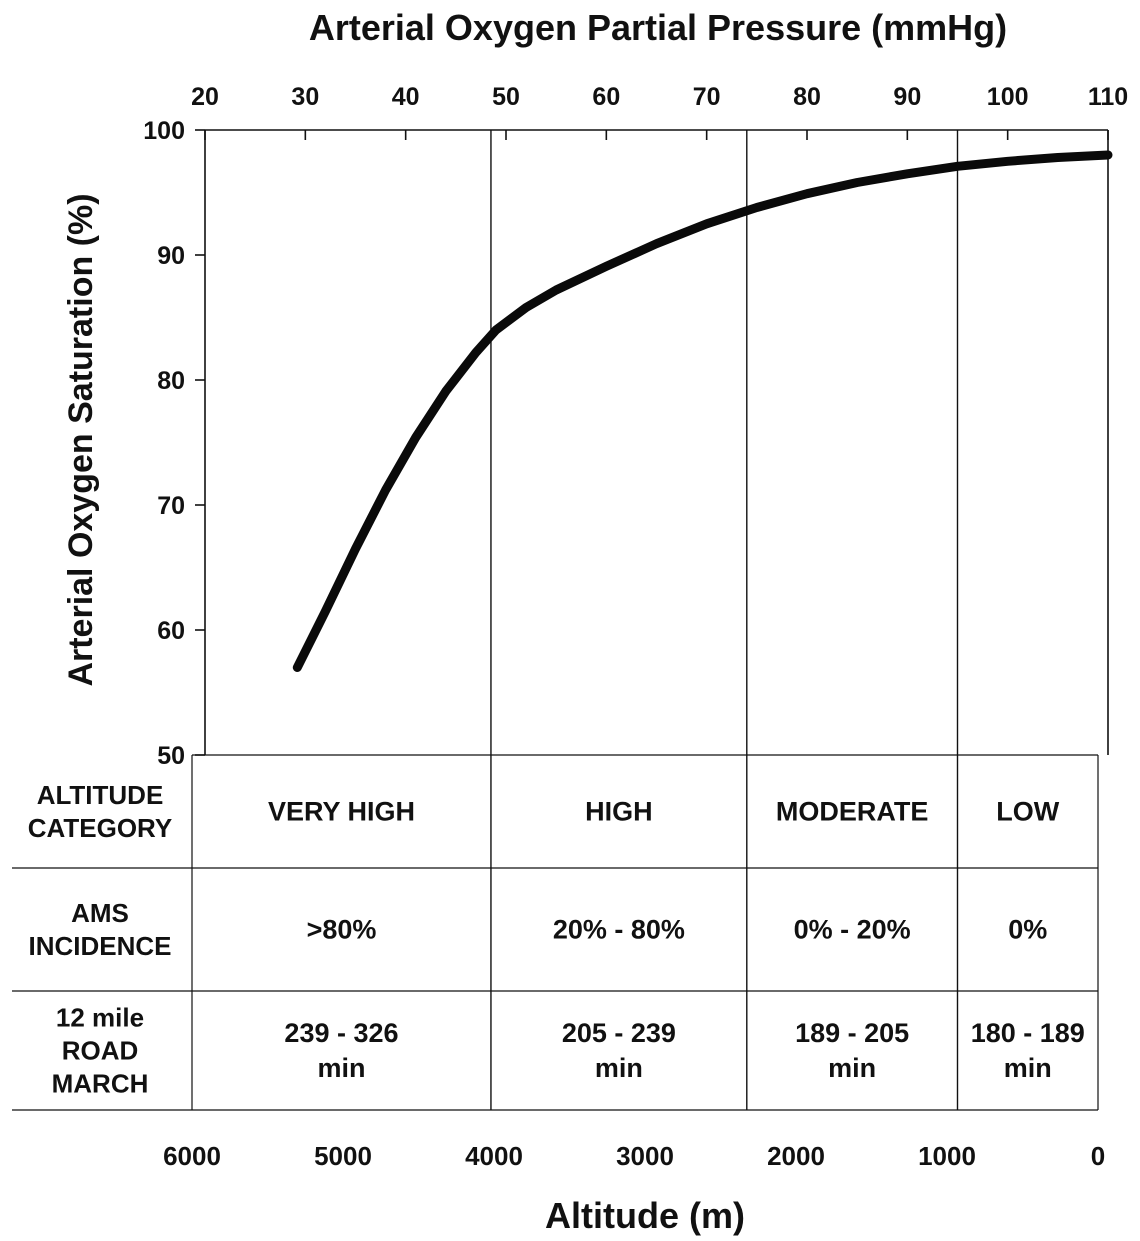 Image resolution: width=1140 pixels, height=1241 pixels. What do you see at coordinates (164, 131) in the screenshot?
I see `y-tick-label: 100` at bounding box center [164, 131].